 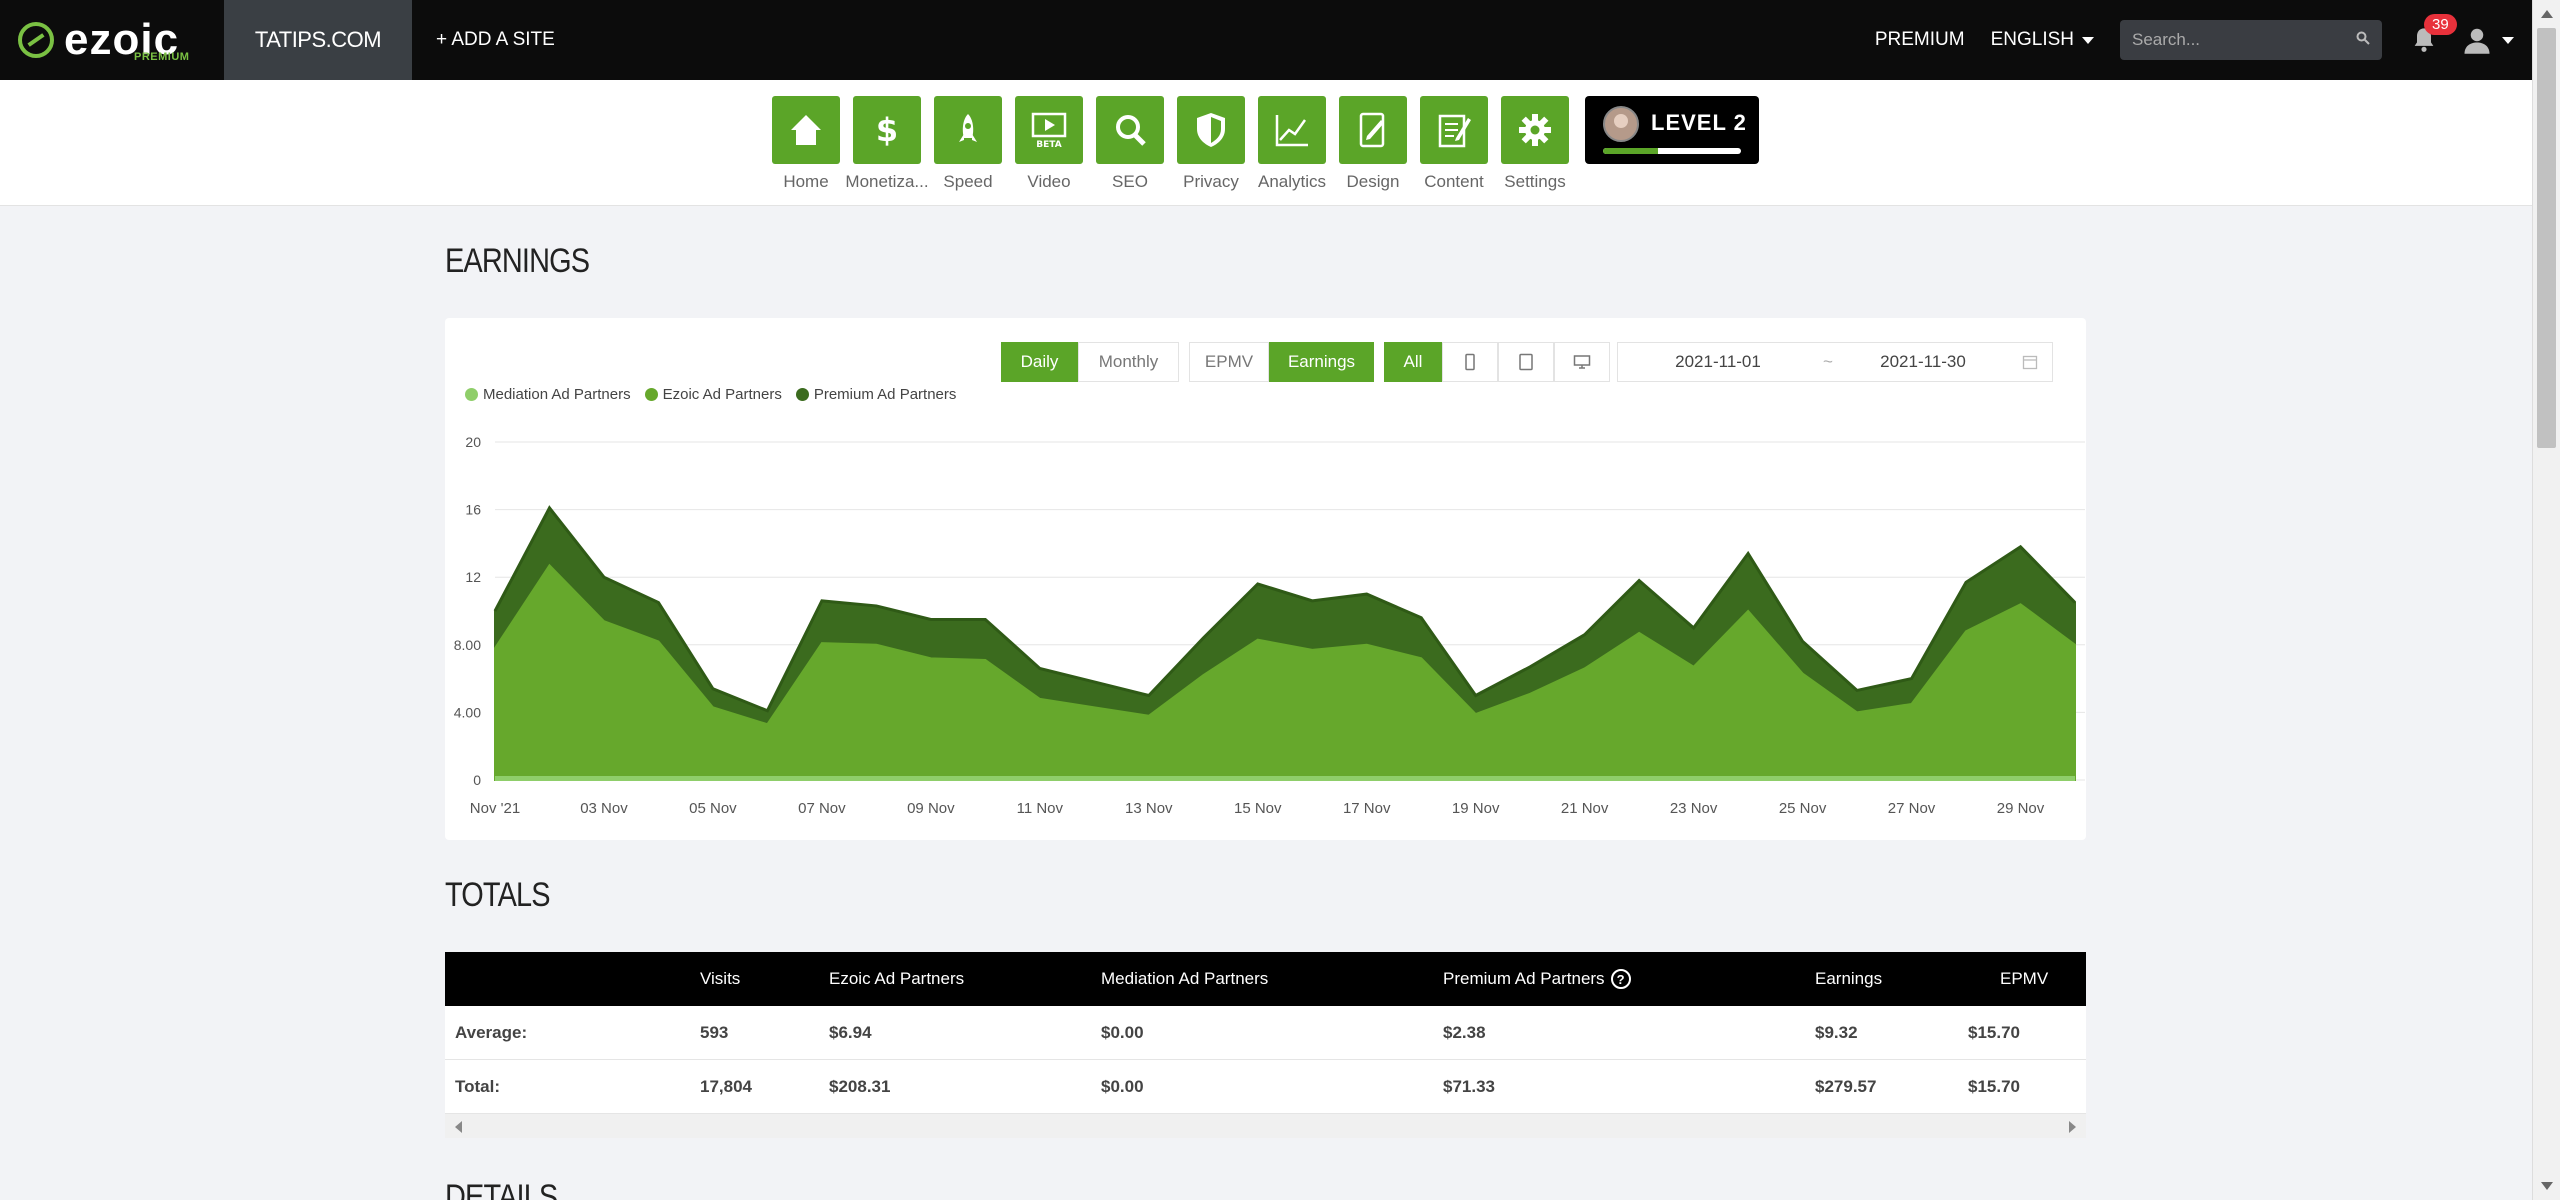 What do you see at coordinates (2430, 37) in the screenshot?
I see `notifications-button: 39` at bounding box center [2430, 37].